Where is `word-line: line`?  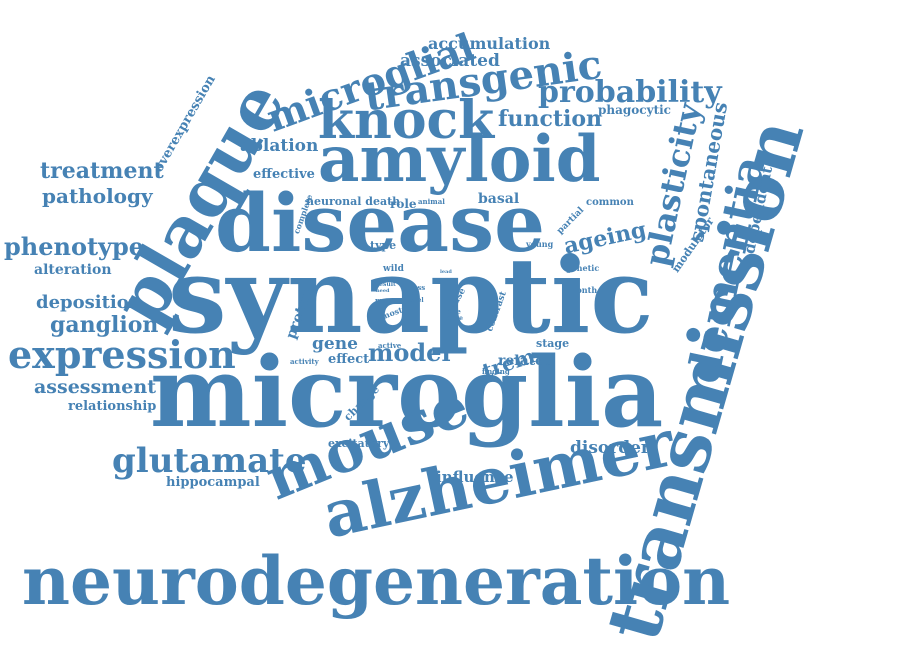
word-line: line is located at coordinates (453, 311).